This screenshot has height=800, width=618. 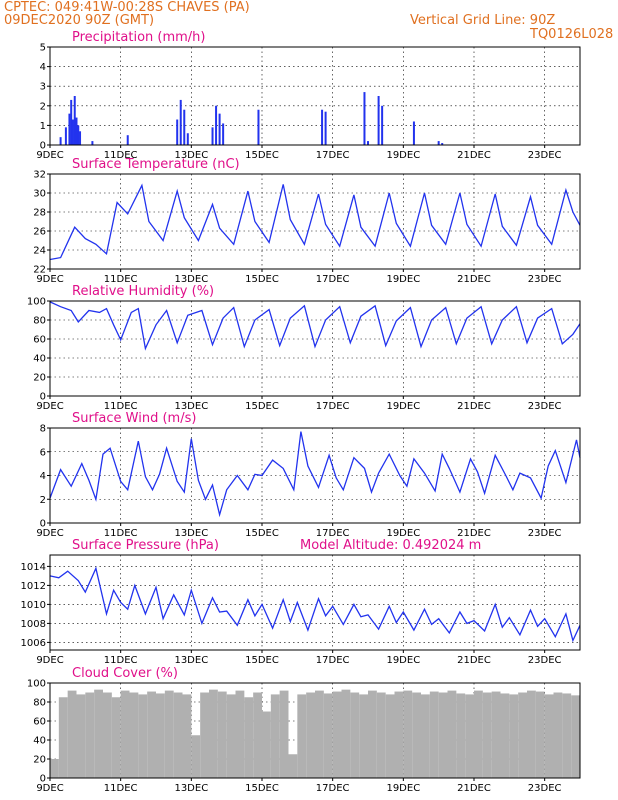 I want to click on precip-ytick-label: 3, so click(x=43, y=87).